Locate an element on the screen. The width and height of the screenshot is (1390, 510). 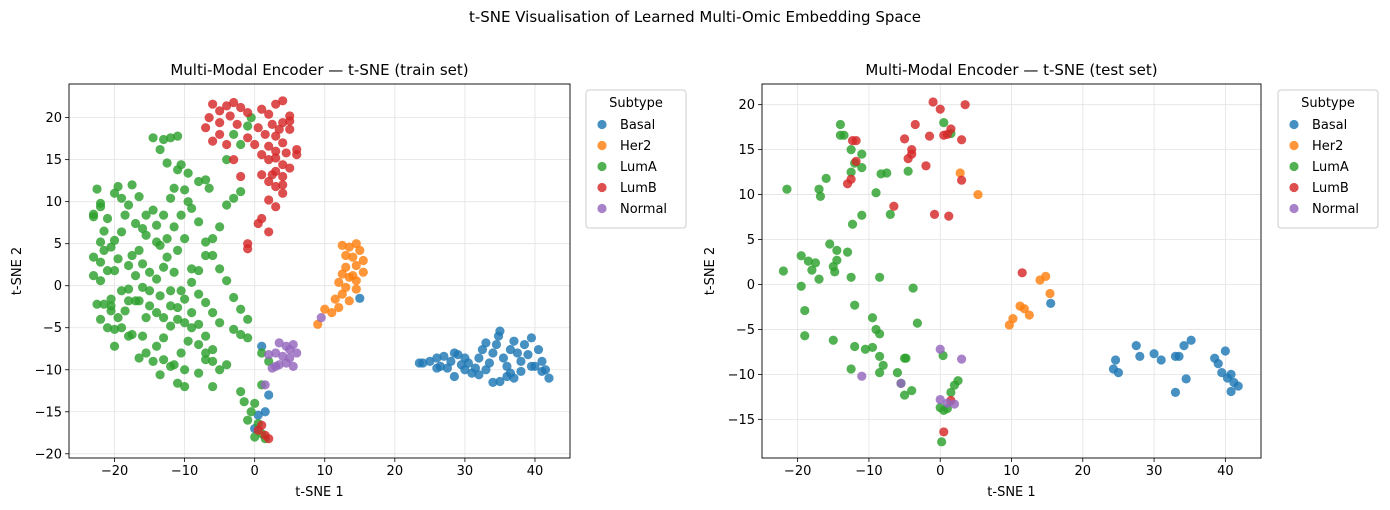
y-axis-label: t-SNE 2 is located at coordinates (17, 271).